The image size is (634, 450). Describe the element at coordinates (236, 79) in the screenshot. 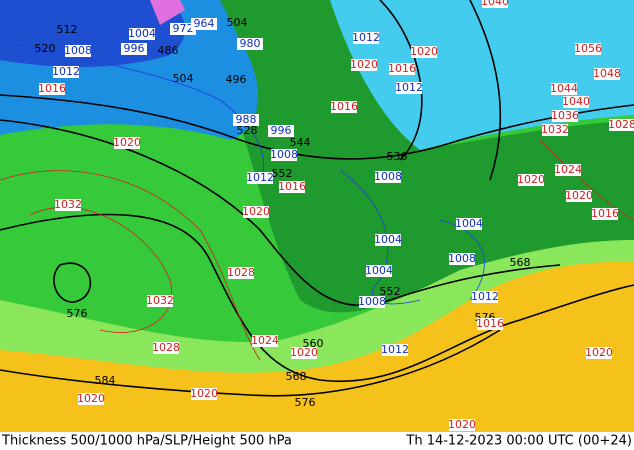

I see `thickness-label: 496` at that location.